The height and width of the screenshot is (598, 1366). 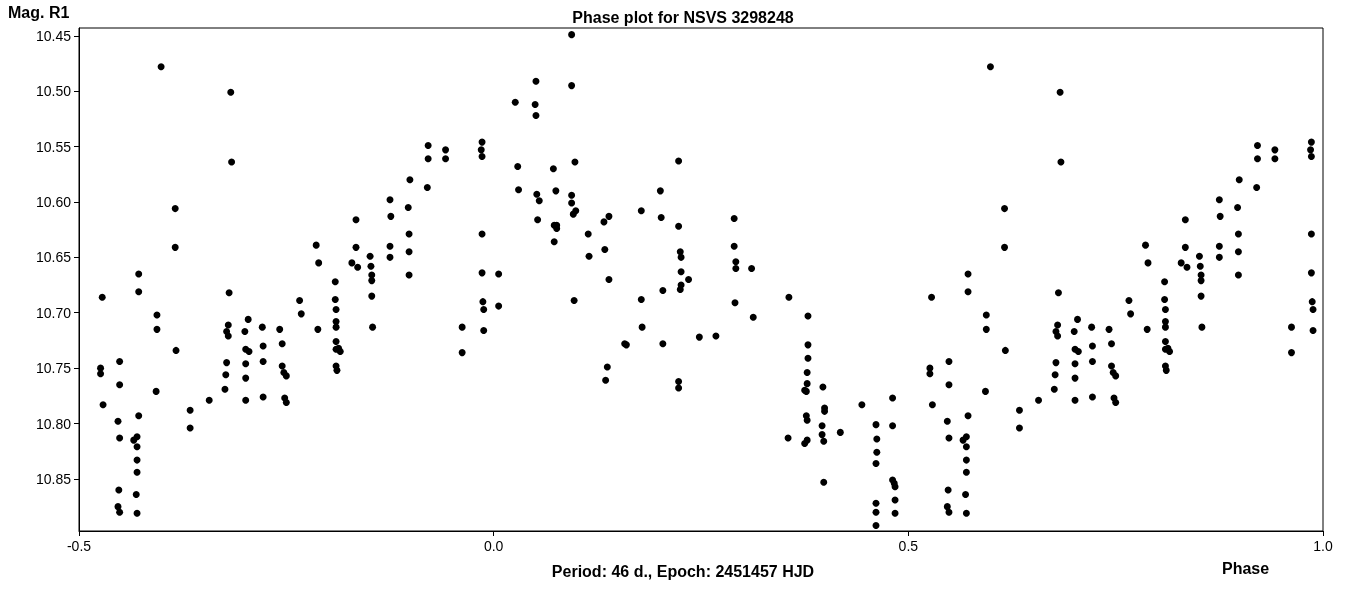 I want to click on x-tick-label: 0.5, so click(x=908, y=546).